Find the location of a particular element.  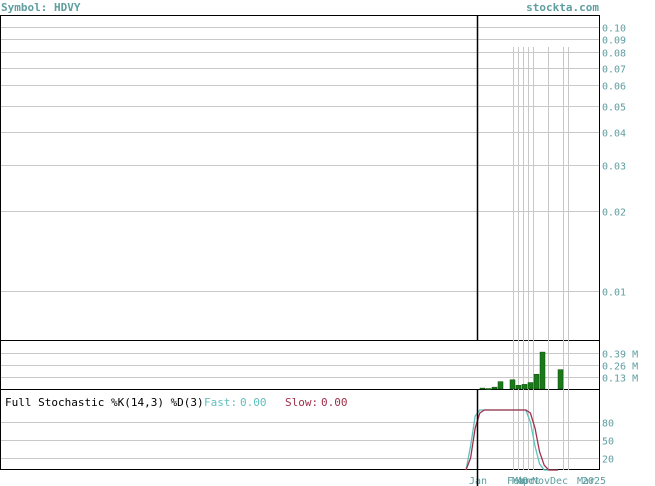

vertical-grid is located at coordinates (541, 258).